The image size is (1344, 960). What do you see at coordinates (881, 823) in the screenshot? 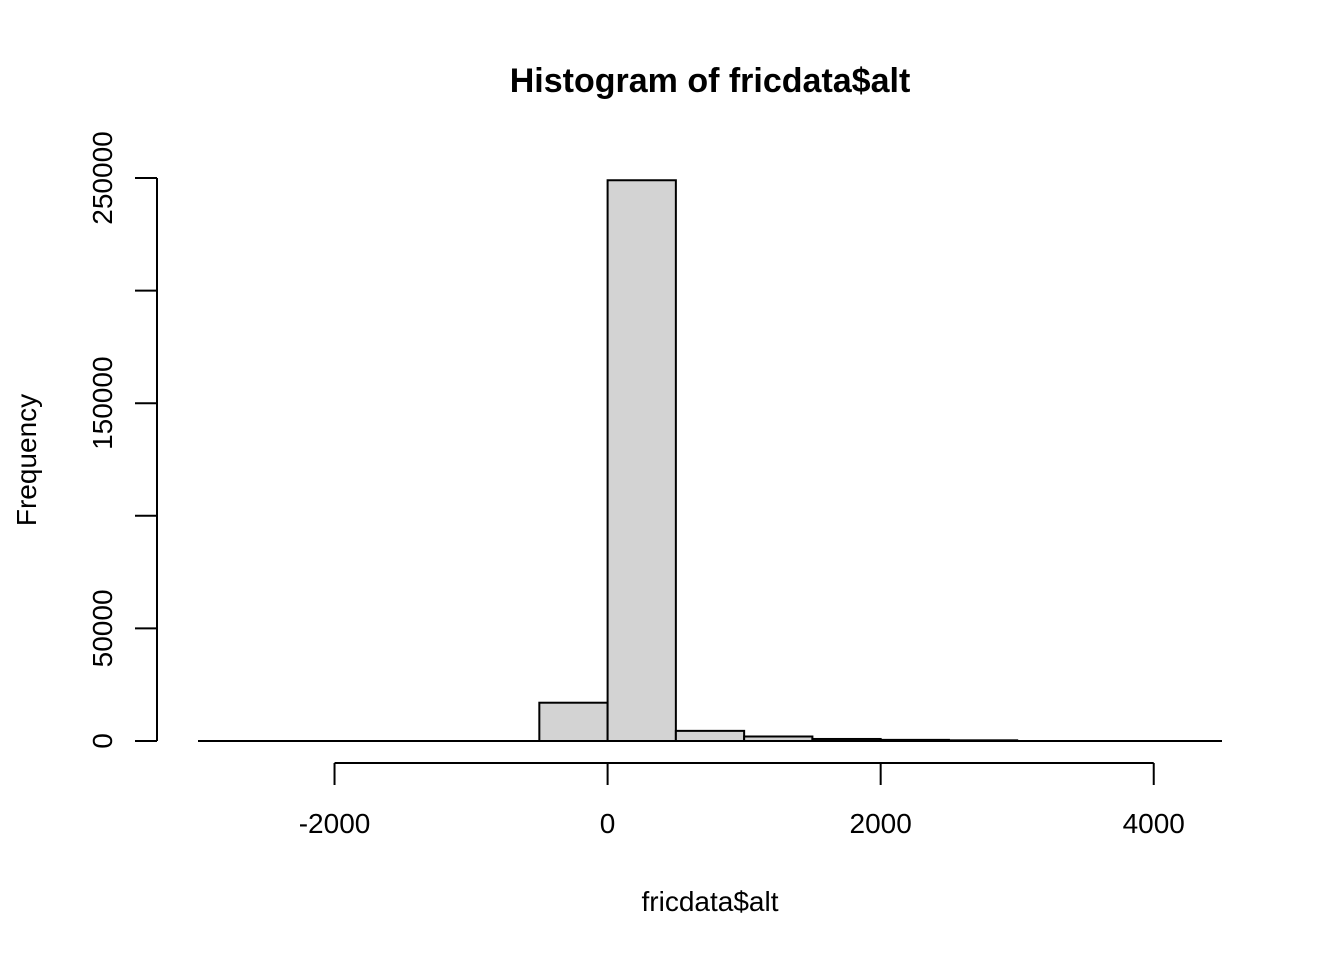
I see `x-tick-label: 2000` at bounding box center [881, 823].